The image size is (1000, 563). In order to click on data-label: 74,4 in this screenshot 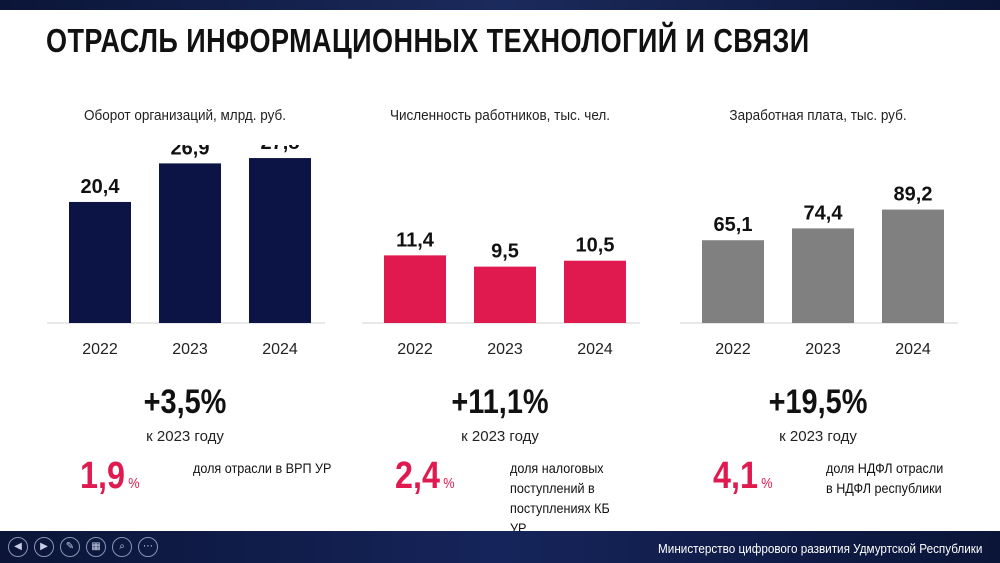, I will do `click(824, 213)`.